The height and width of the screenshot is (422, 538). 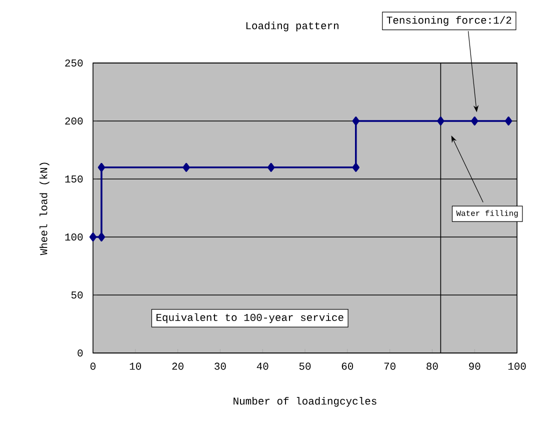 I want to click on text: Tensioning force:1/2, so click(x=449, y=21).